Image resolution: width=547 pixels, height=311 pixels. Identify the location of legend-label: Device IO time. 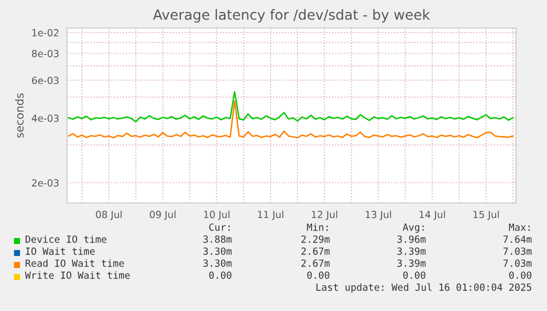
(66, 239).